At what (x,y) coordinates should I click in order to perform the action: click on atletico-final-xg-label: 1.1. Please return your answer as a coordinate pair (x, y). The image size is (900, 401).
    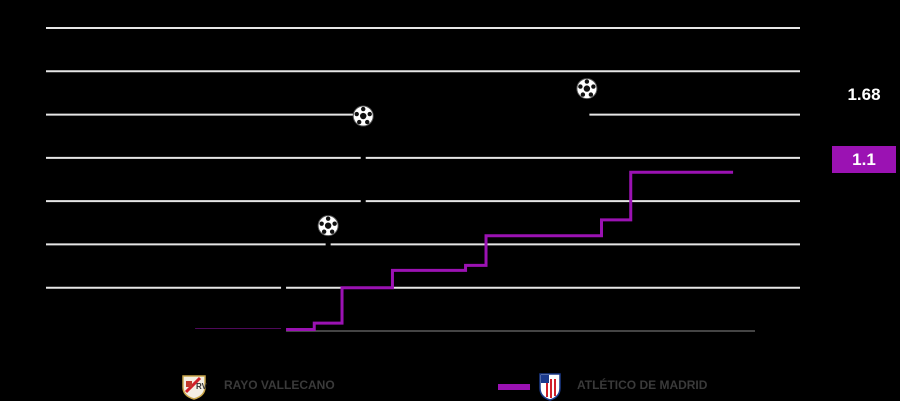
    Looking at the image, I should click on (864, 159).